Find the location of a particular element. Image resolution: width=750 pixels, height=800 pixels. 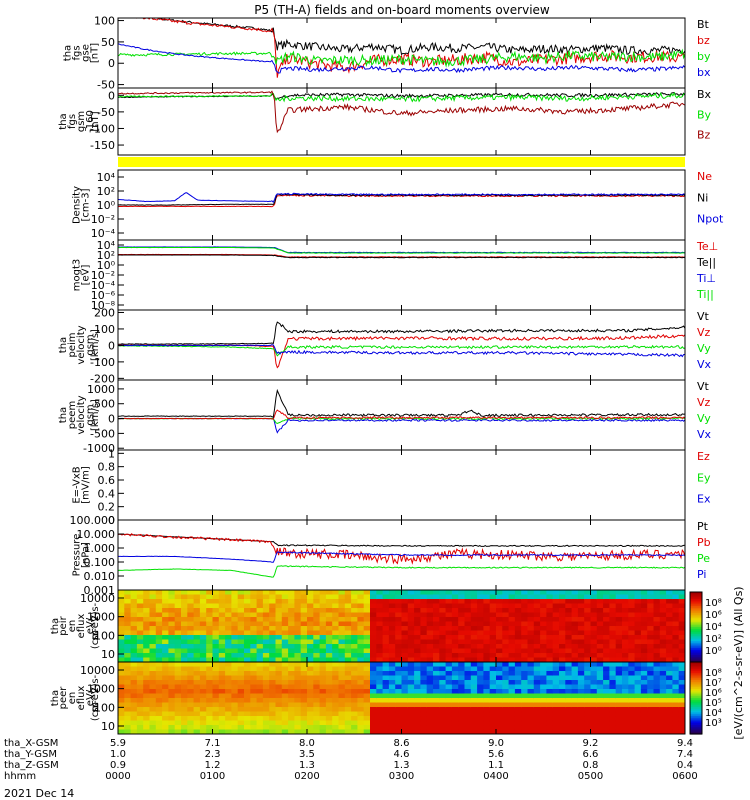

orbit-bar is located at coordinates (401, 162).